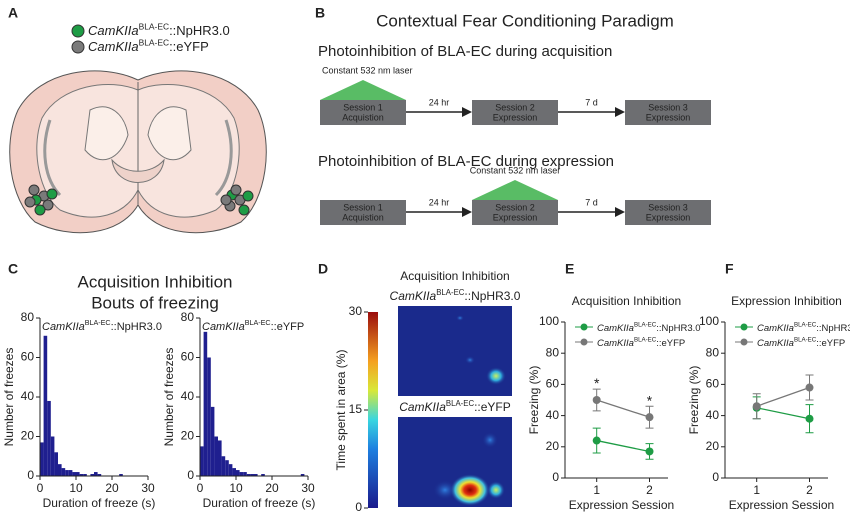  Describe the element at coordinates (367, 70) in the screenshot. I see `laser-label: Constant 532 nm laser` at that location.